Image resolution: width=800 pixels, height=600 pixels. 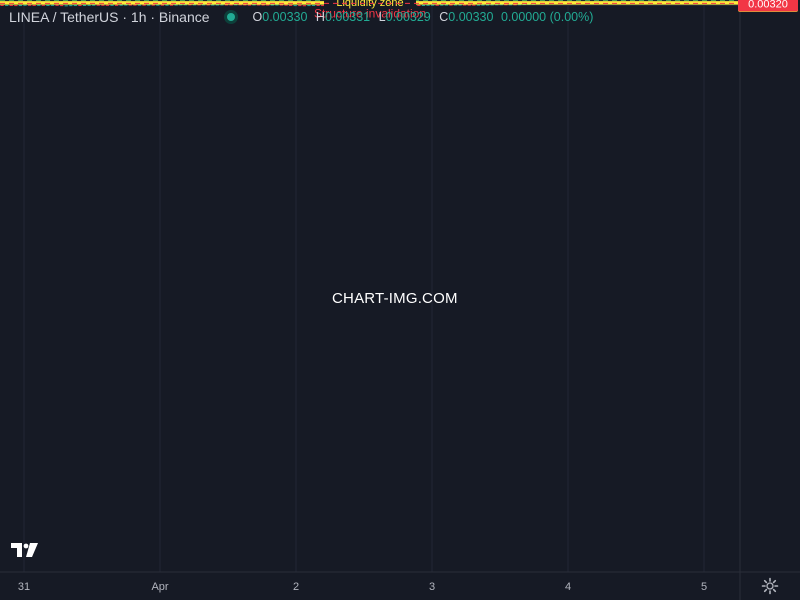 I want to click on x-tick-label: 5, so click(x=704, y=587).